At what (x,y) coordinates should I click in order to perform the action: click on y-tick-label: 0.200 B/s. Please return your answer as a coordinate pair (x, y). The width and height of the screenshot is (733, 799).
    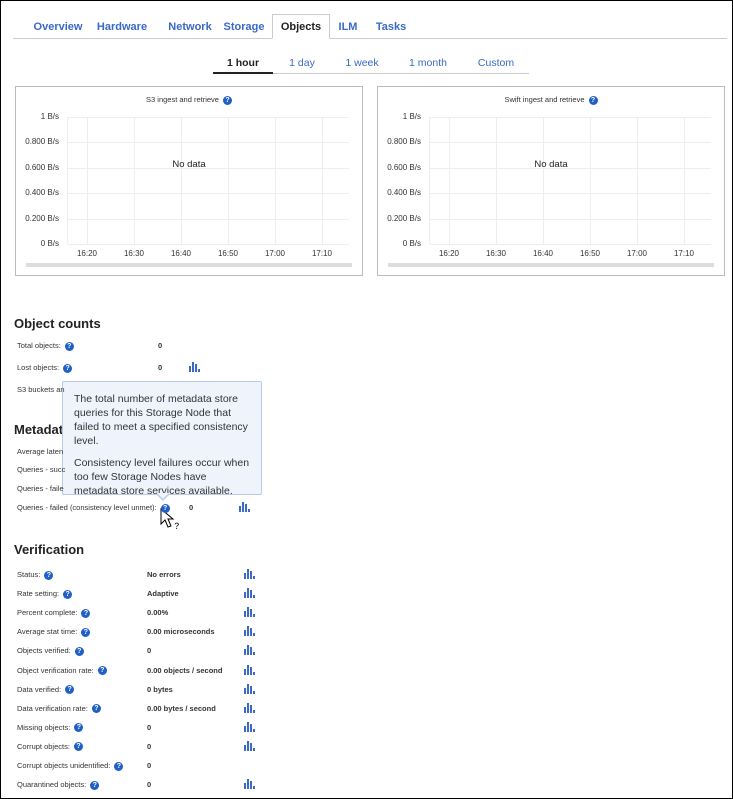
    Looking at the image, I should click on (404, 218).